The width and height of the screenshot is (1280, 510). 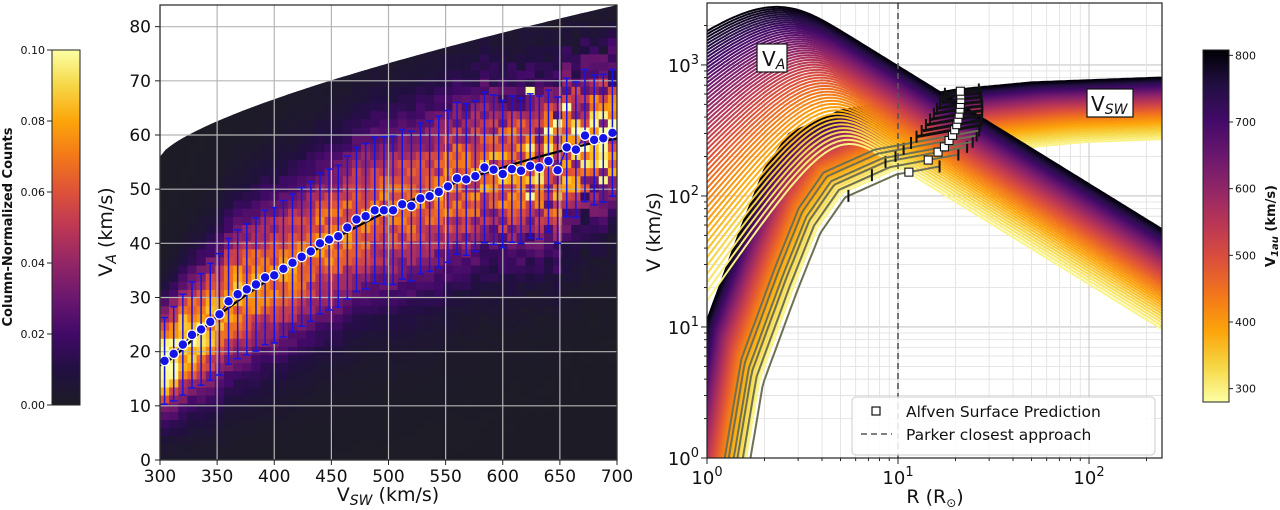 I want to click on y-tick-label: 30, so click(x=140, y=299).